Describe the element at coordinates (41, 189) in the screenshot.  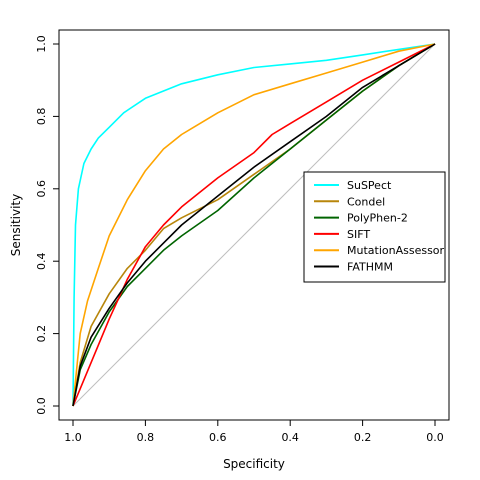
I see `y-tick-label: 0.6` at that location.